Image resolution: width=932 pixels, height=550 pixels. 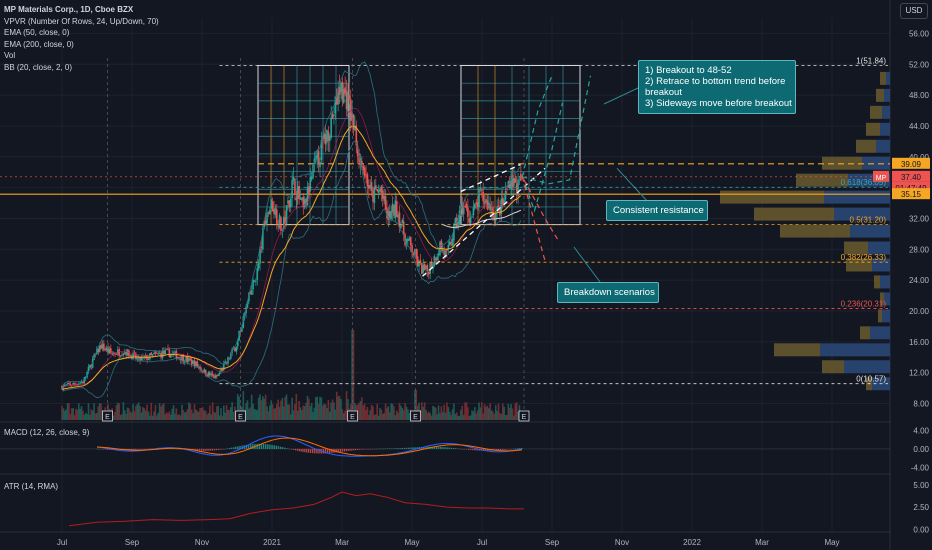 I want to click on legend-bb: BB (20, close, 2, 0), so click(x=38, y=67).